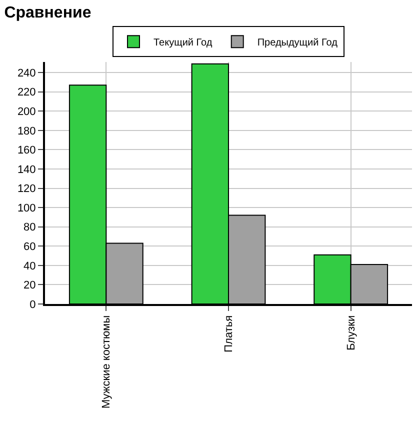 This screenshot has width=420, height=424. What do you see at coordinates (26, 208) in the screenshot?
I see `y-tick-label: 100` at bounding box center [26, 208].